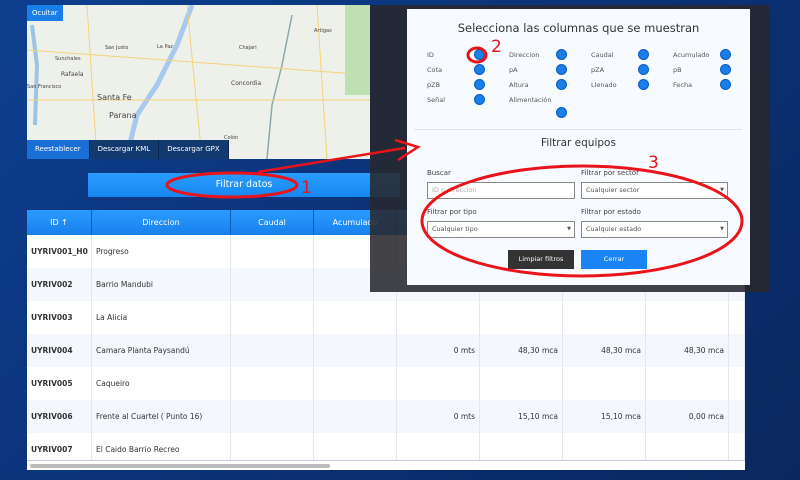 This screenshot has width=800, height=480. Describe the element at coordinates (165, 47) in the screenshot. I see `map-label: La Paz` at that location.